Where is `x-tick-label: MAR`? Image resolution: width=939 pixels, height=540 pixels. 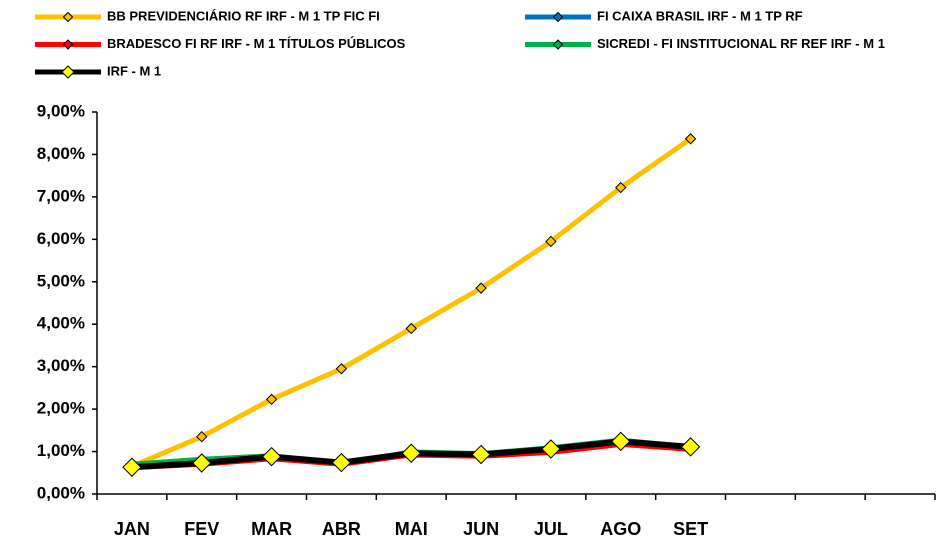 x-tick-label: MAR is located at coordinates (271, 529).